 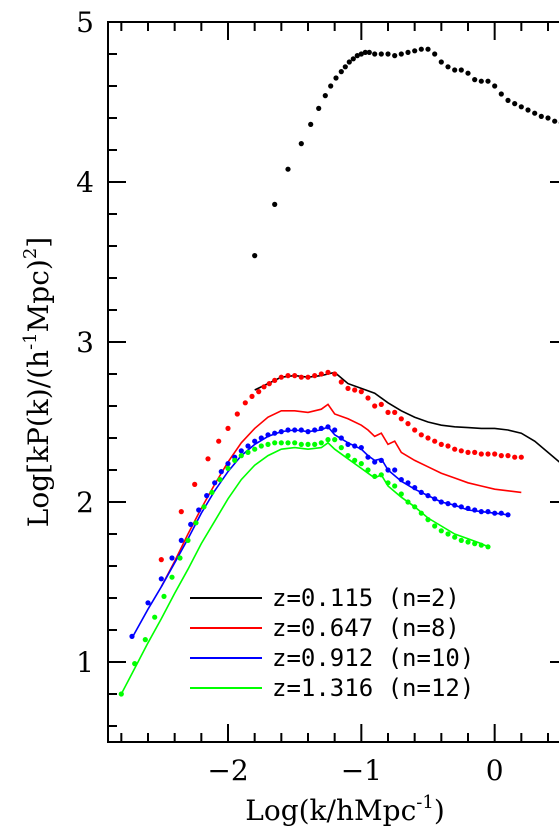 I want to click on series-line, so click(x=341, y=495).